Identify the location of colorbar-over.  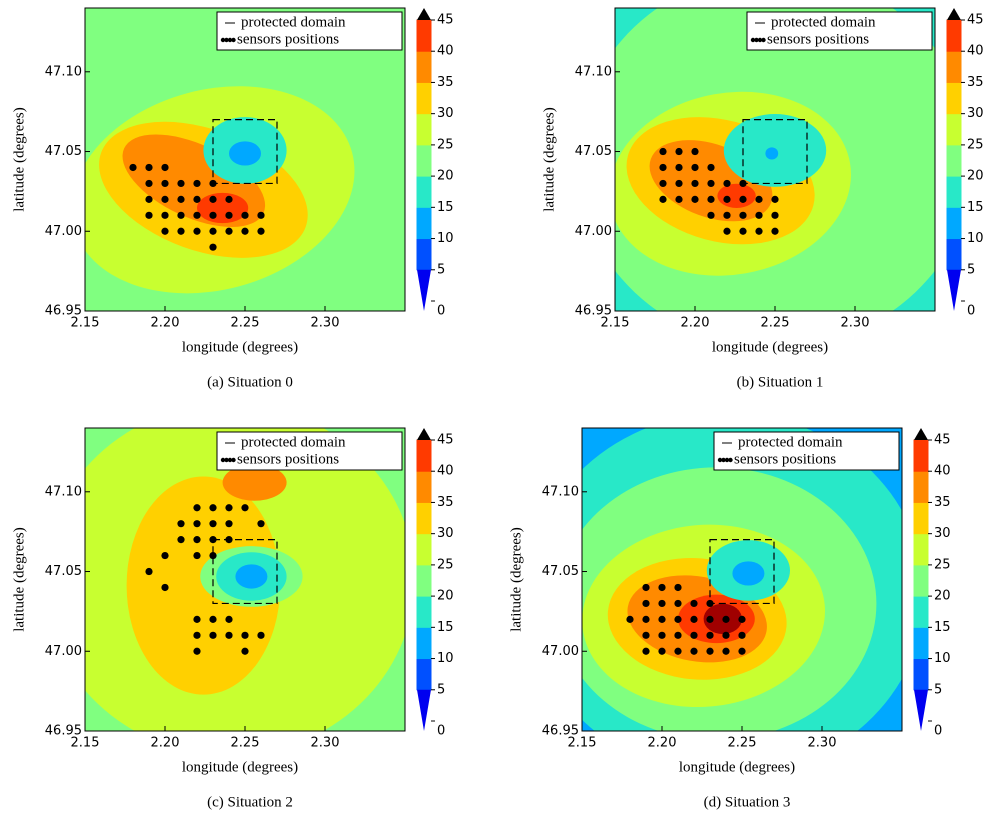
(954, 14).